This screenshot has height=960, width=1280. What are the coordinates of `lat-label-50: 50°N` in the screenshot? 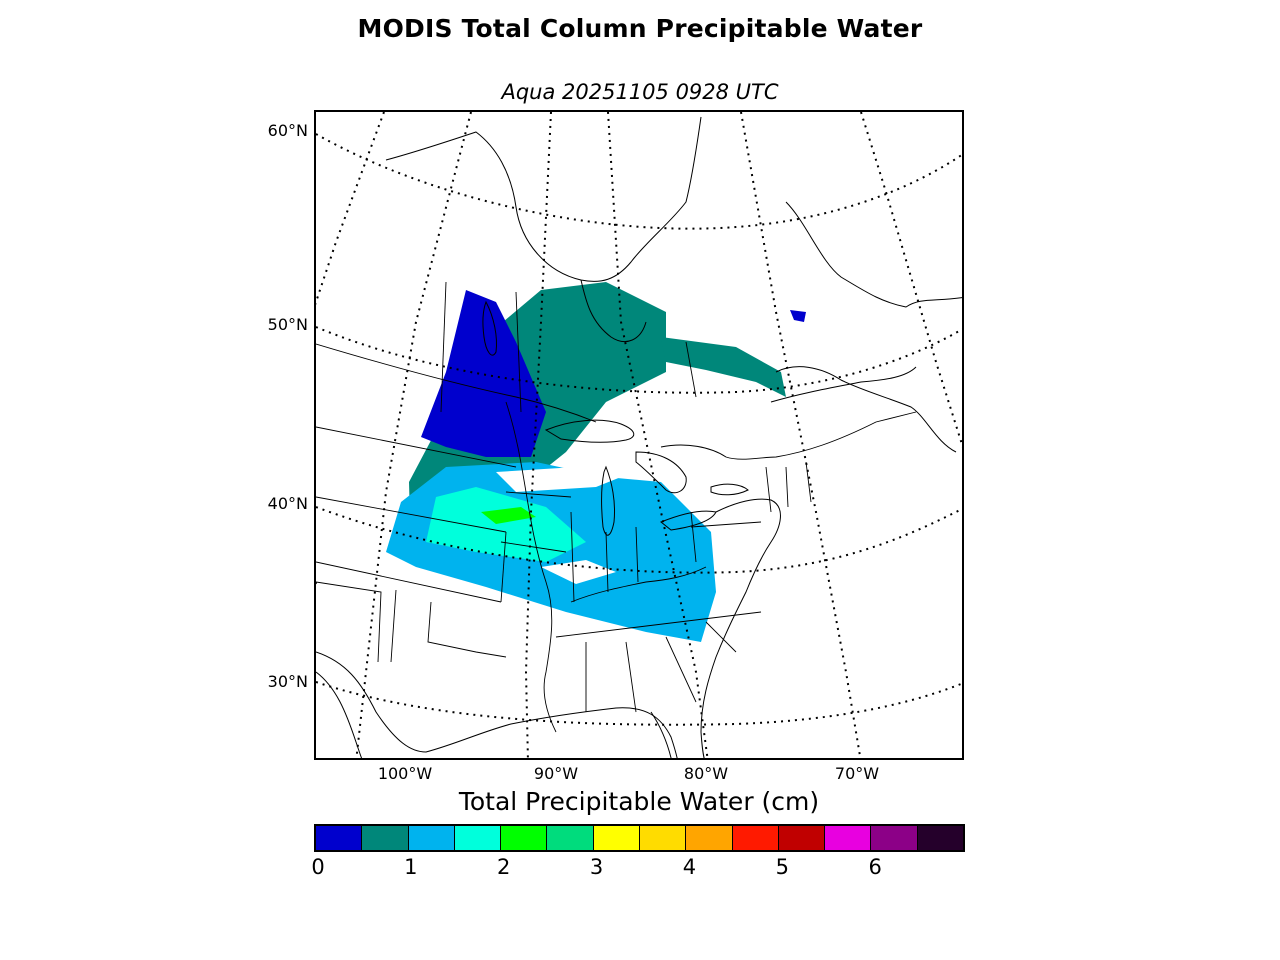 It's located at (287, 324).